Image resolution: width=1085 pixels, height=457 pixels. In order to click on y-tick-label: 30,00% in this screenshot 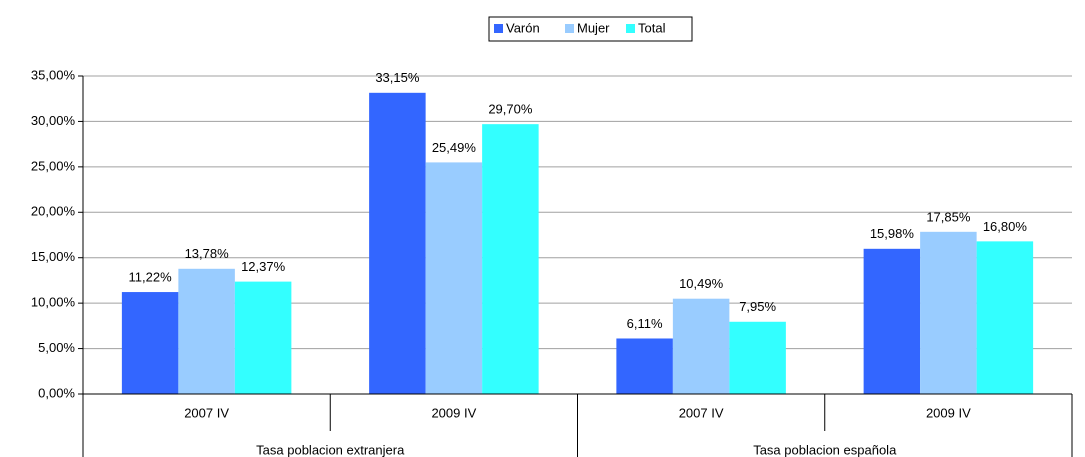, I will do `click(53, 120)`.